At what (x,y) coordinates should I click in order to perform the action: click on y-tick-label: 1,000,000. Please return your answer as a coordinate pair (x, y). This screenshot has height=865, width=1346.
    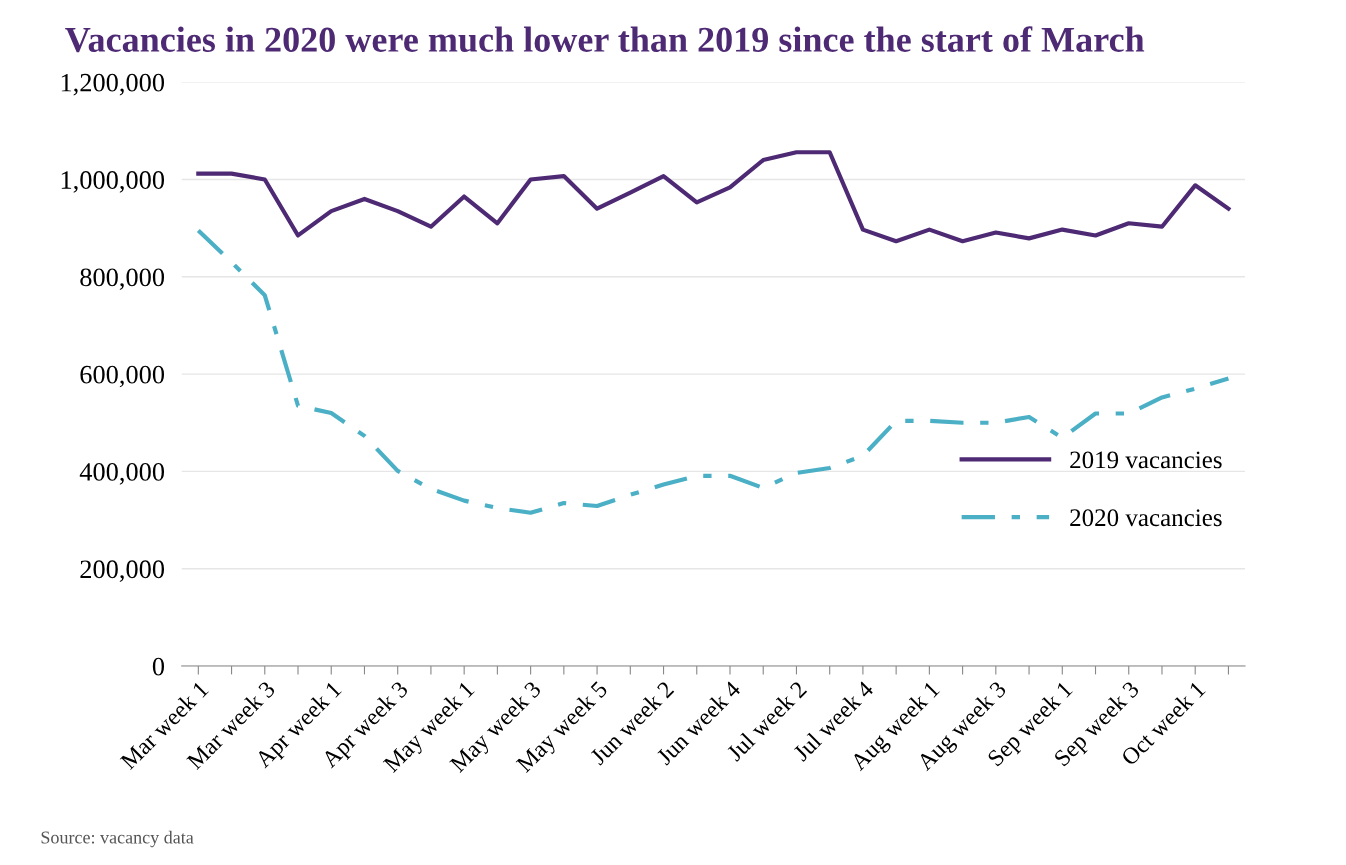
    Looking at the image, I should click on (113, 182).